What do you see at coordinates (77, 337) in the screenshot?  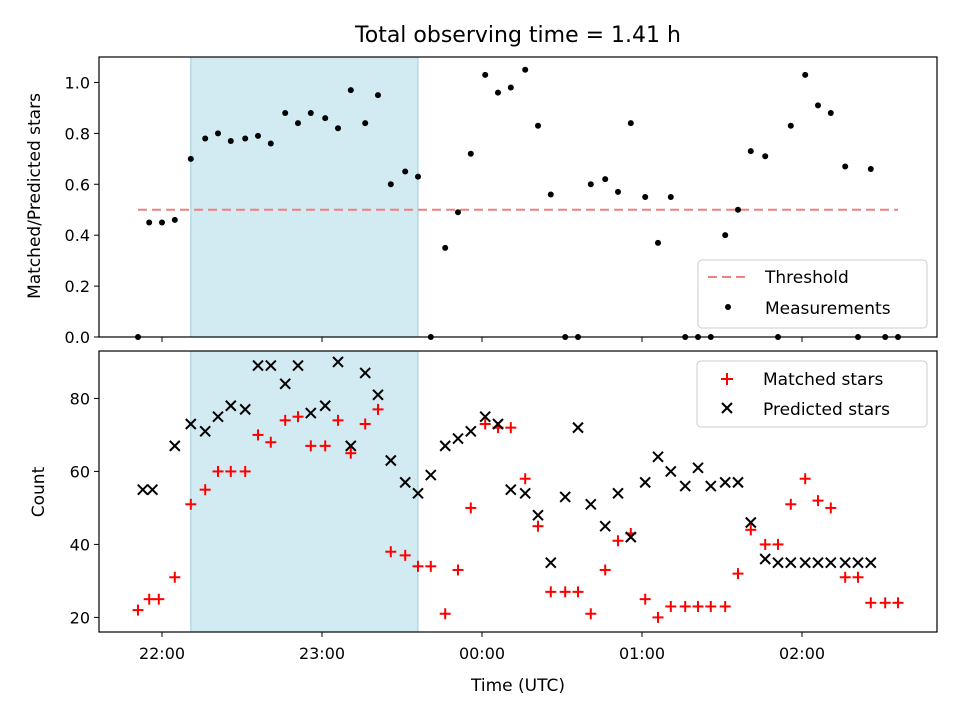 I see `top-y-tick-label: 0.0` at bounding box center [77, 337].